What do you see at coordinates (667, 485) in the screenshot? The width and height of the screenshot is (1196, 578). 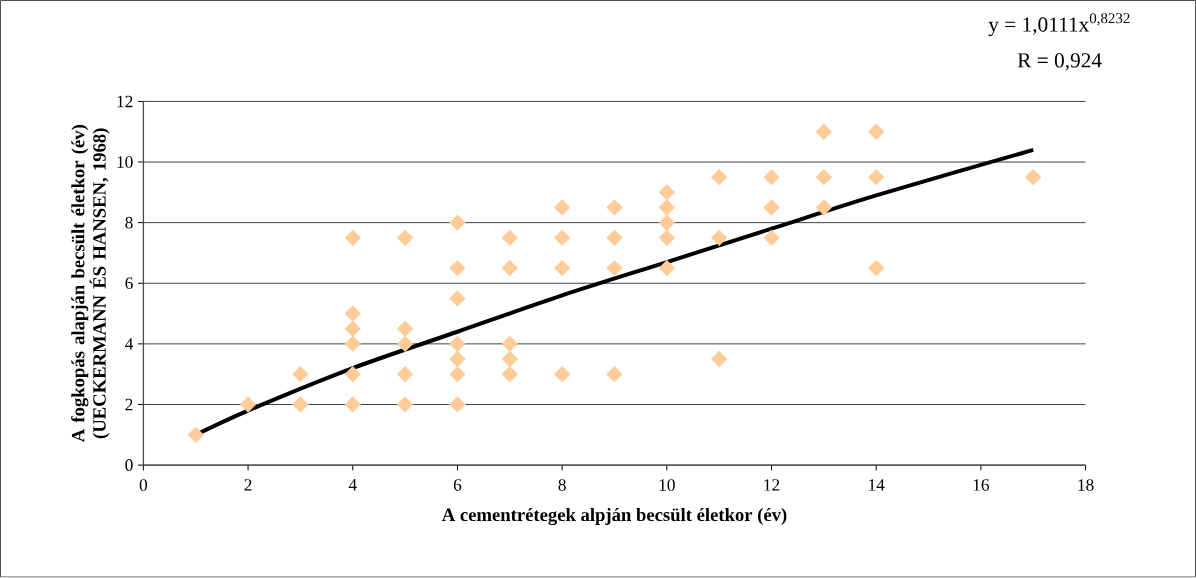 I see `x-tick-label: 10` at bounding box center [667, 485].